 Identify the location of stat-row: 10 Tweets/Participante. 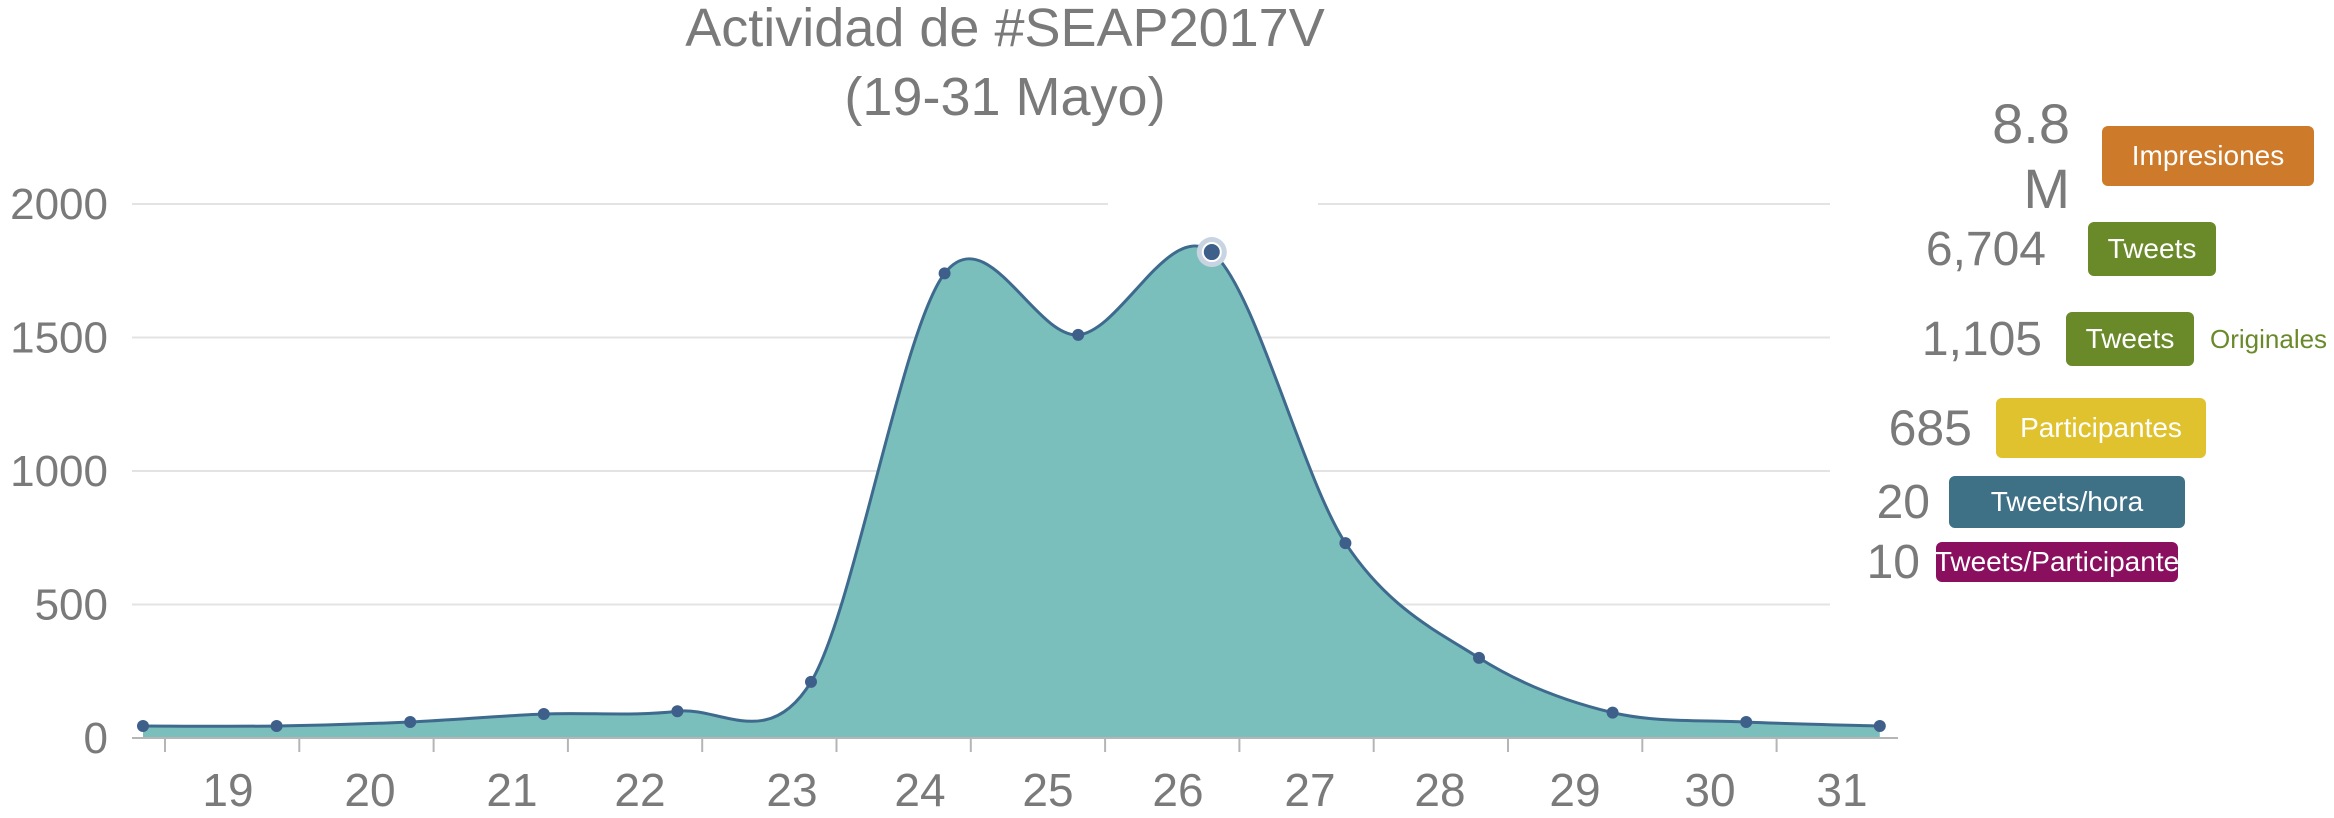
(2012, 562).